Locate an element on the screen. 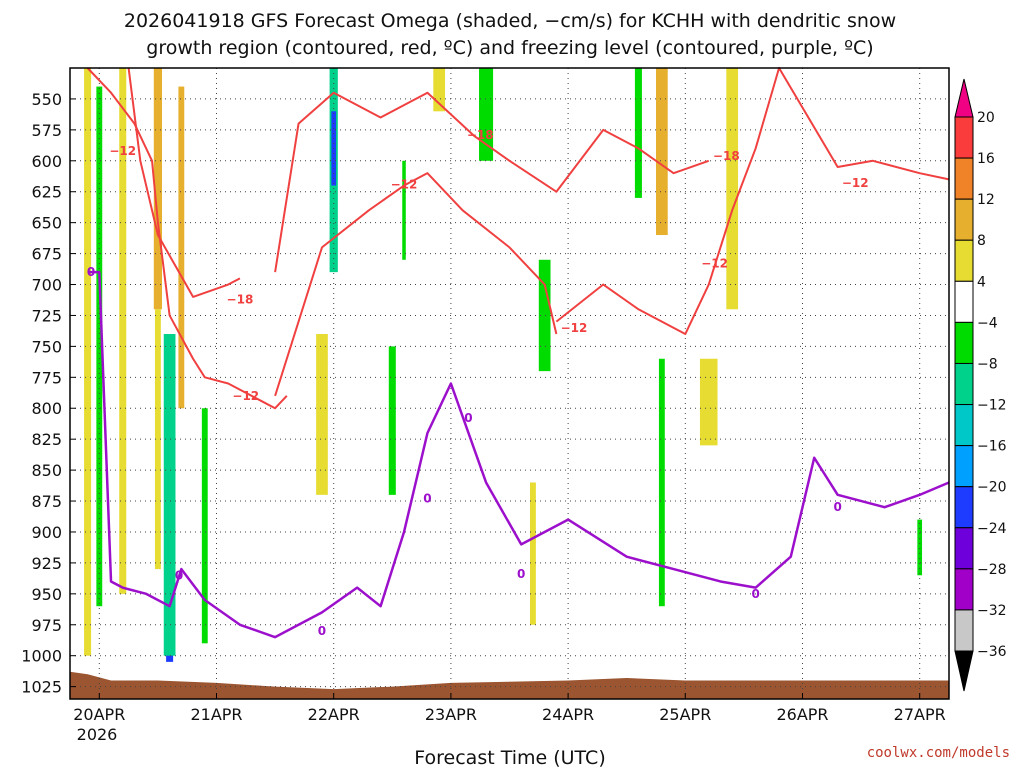 Image resolution: width=1024 pixels, height=768 pixels. contour-label-0: −12 is located at coordinates (122, 151).